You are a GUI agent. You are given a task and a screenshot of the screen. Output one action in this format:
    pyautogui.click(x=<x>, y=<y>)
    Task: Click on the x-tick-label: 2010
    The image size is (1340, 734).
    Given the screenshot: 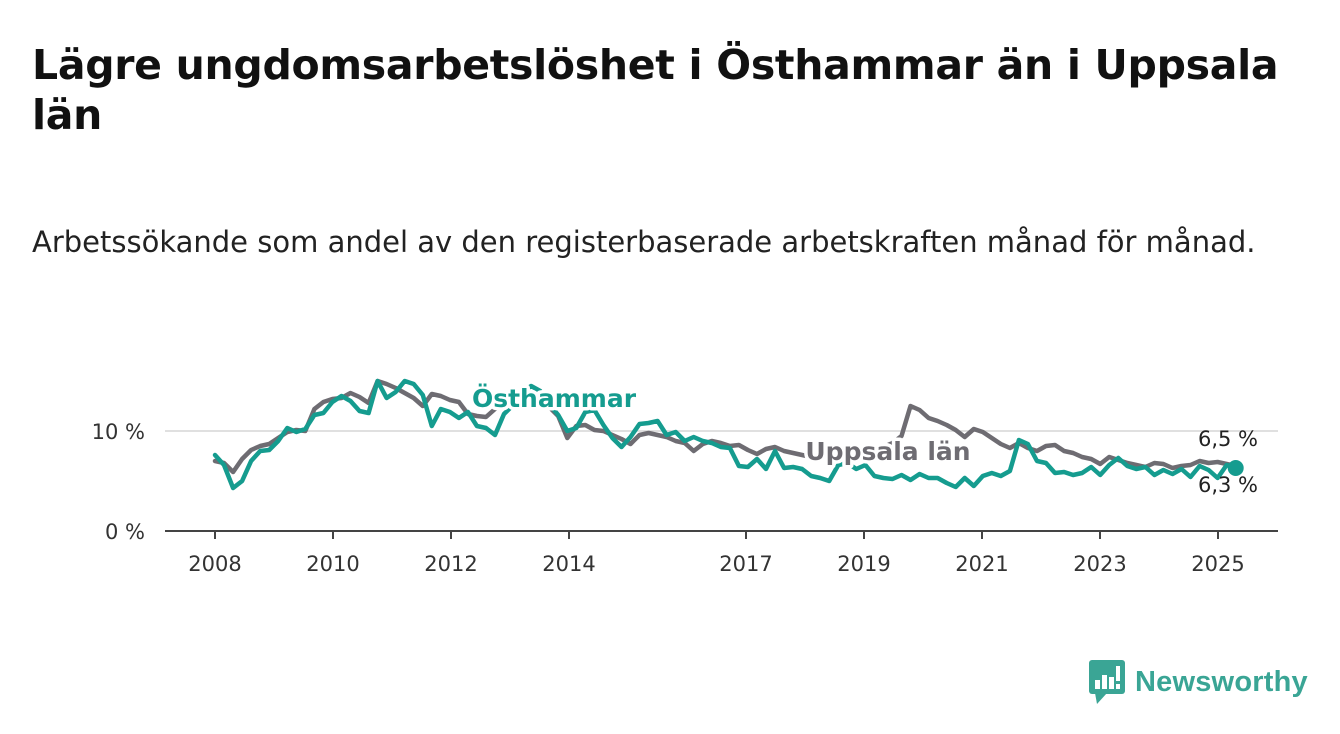 What is the action you would take?
    pyautogui.click(x=332, y=564)
    